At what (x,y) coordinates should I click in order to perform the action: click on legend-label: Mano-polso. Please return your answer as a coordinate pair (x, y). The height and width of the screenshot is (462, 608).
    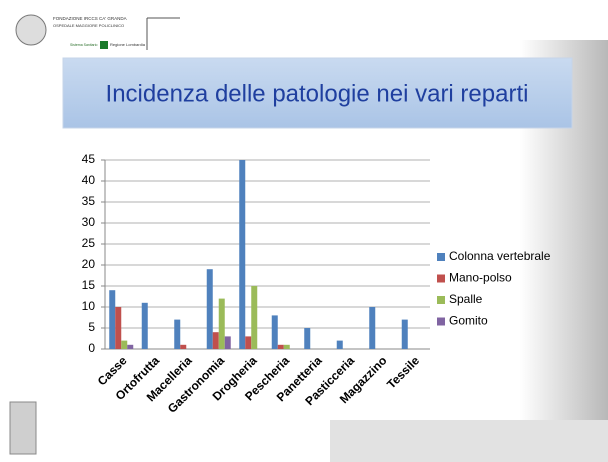
    Looking at the image, I should click on (480, 278).